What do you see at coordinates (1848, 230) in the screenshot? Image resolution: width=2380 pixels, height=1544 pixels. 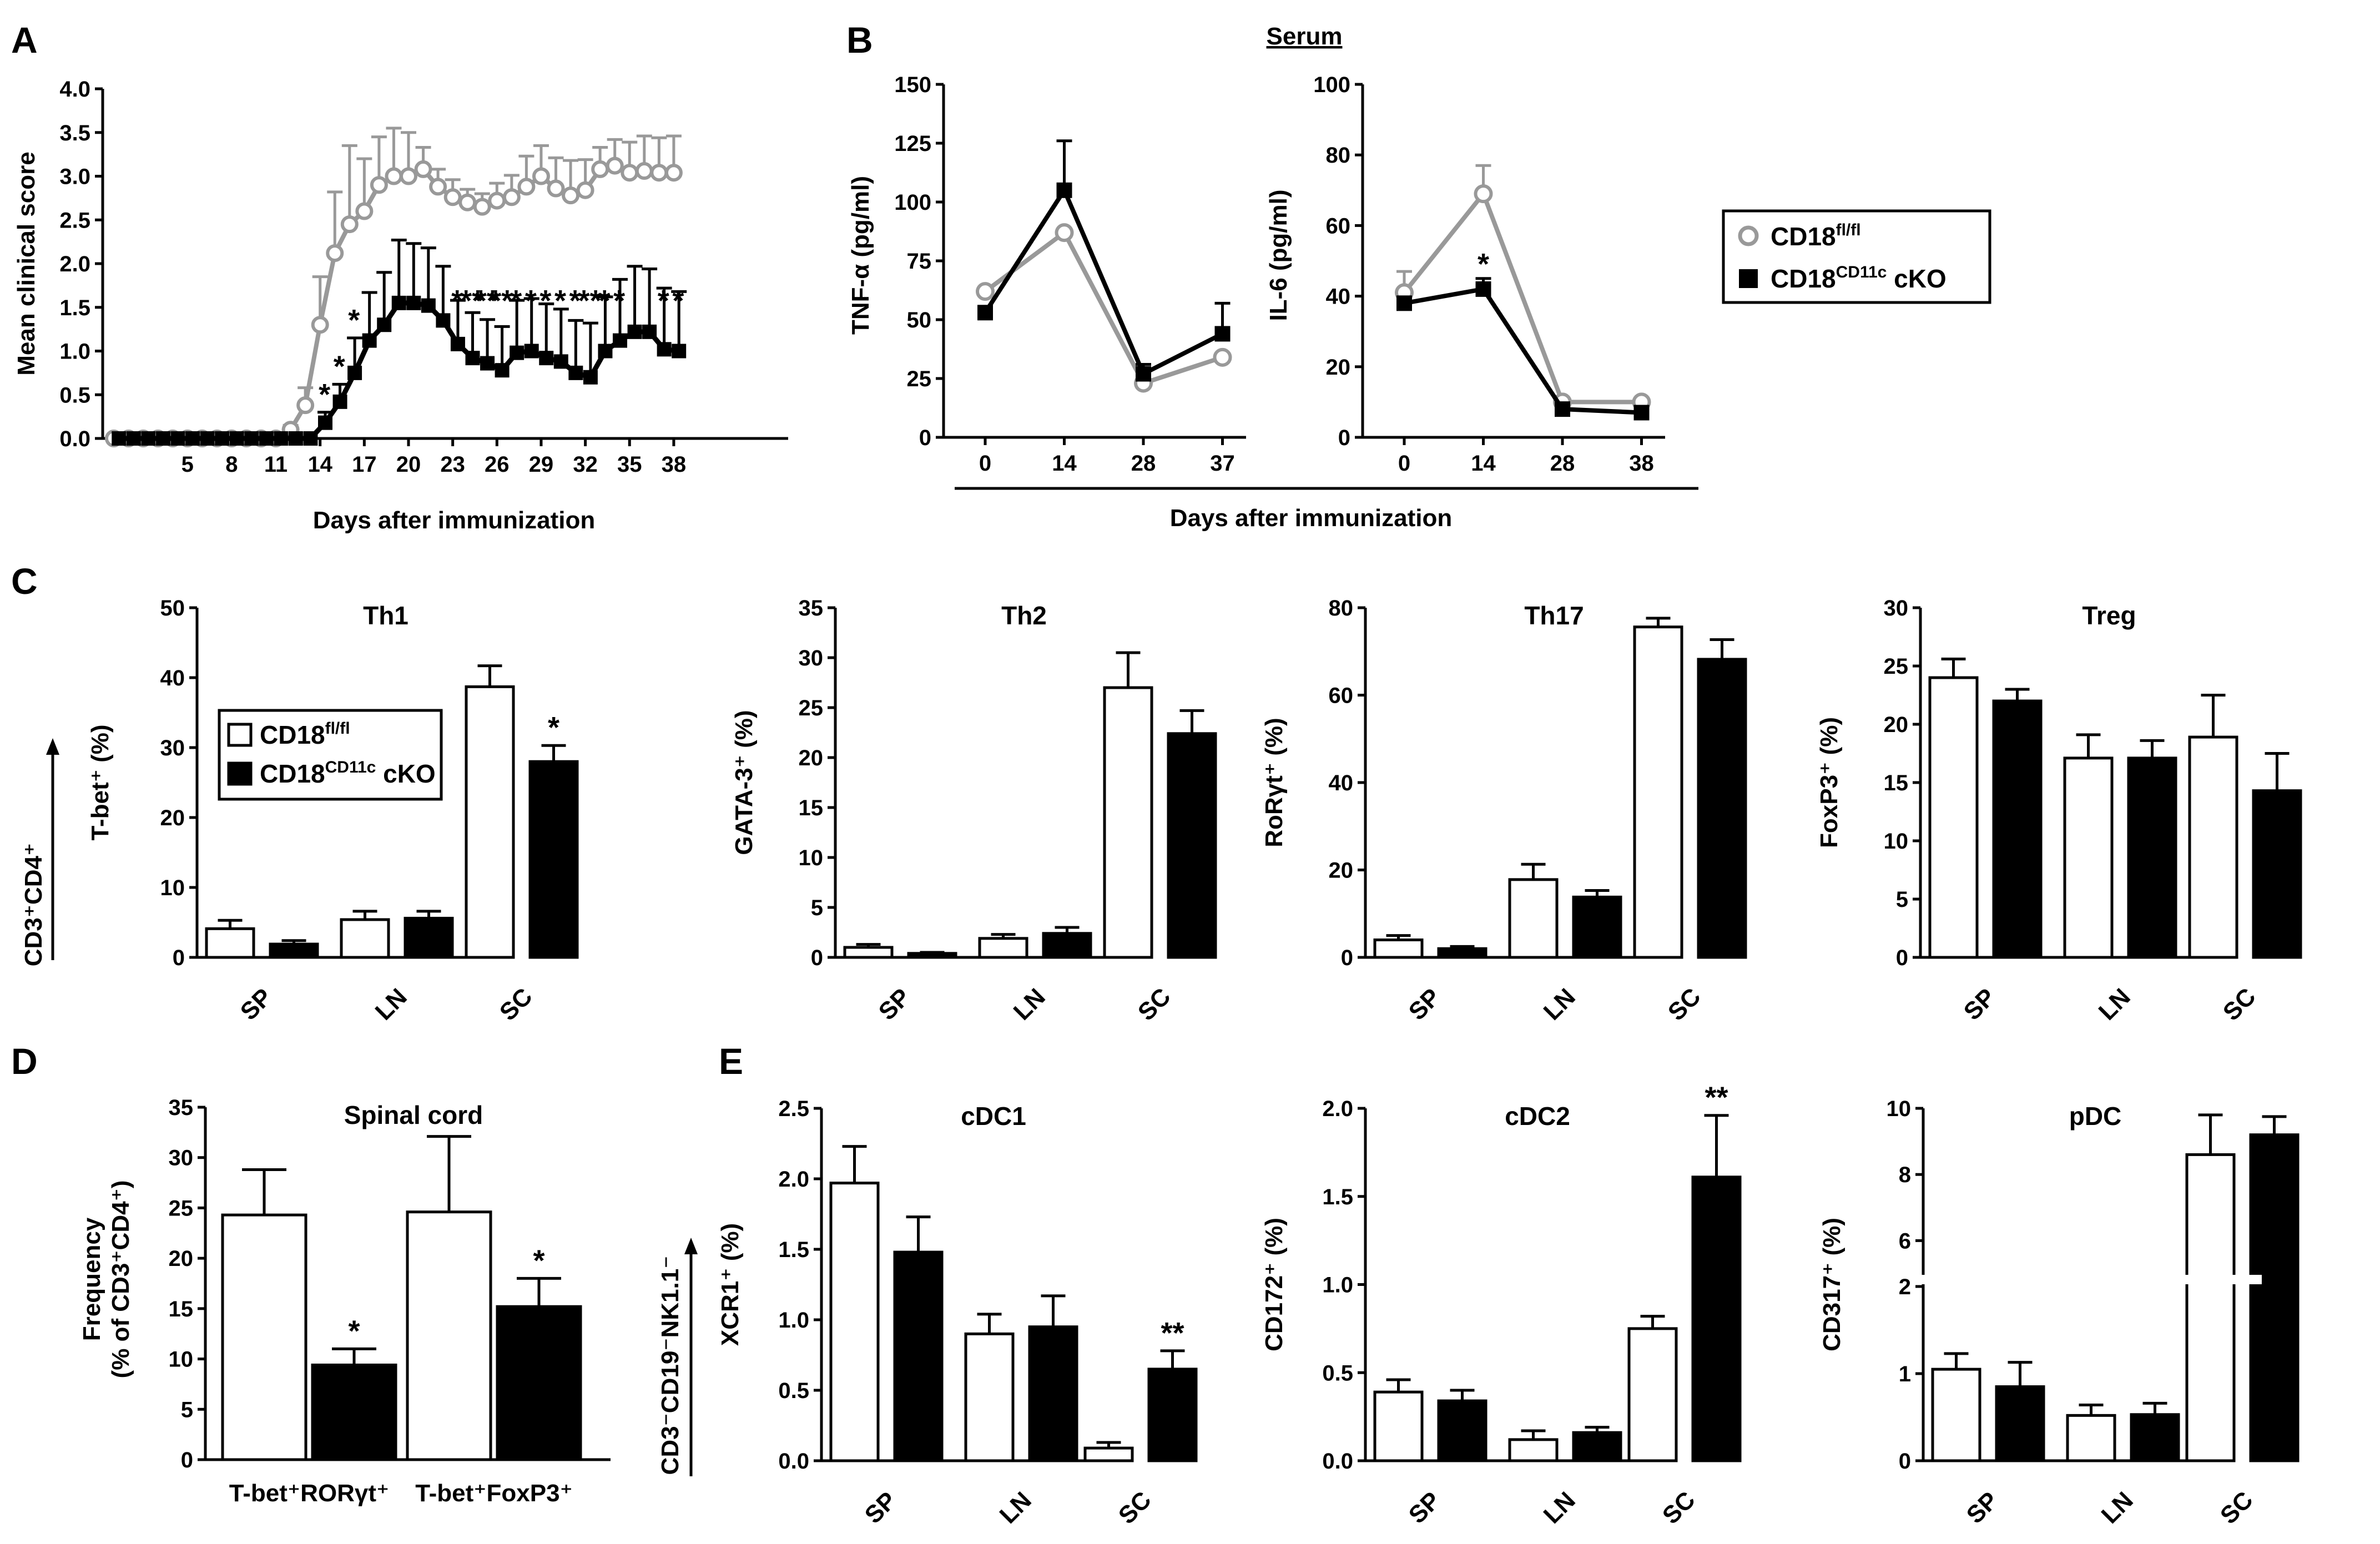 I see `legend-line-wt-sup: fl/fl` at bounding box center [1848, 230].